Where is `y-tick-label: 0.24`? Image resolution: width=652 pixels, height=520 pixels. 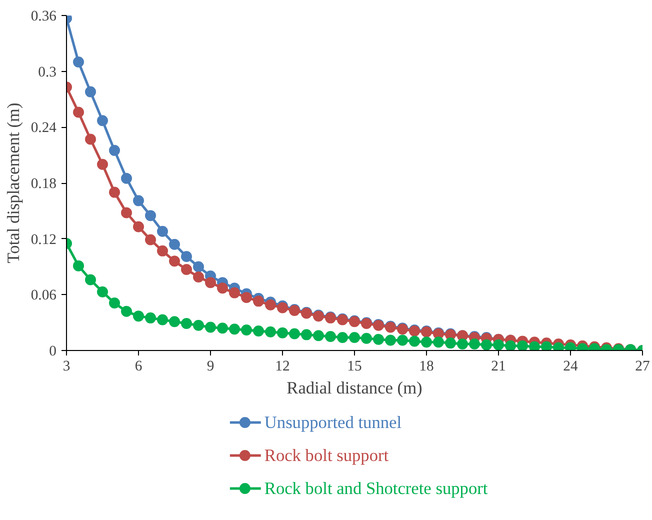
y-tick-label: 0.24 is located at coordinates (44, 128).